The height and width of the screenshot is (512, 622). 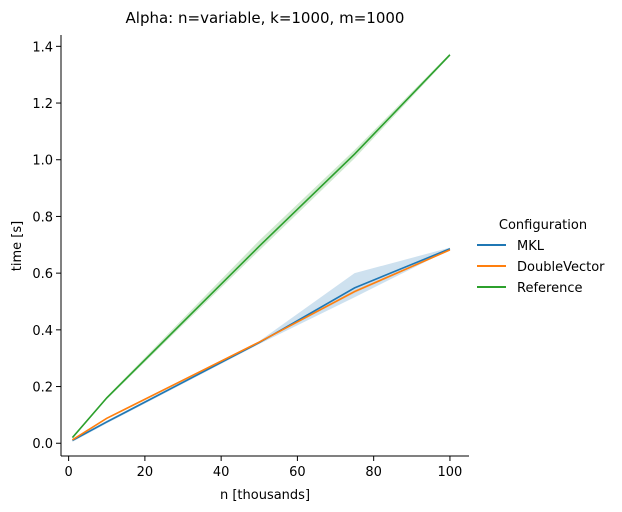 I want to click on legend-title: Configuration, so click(x=543, y=225).